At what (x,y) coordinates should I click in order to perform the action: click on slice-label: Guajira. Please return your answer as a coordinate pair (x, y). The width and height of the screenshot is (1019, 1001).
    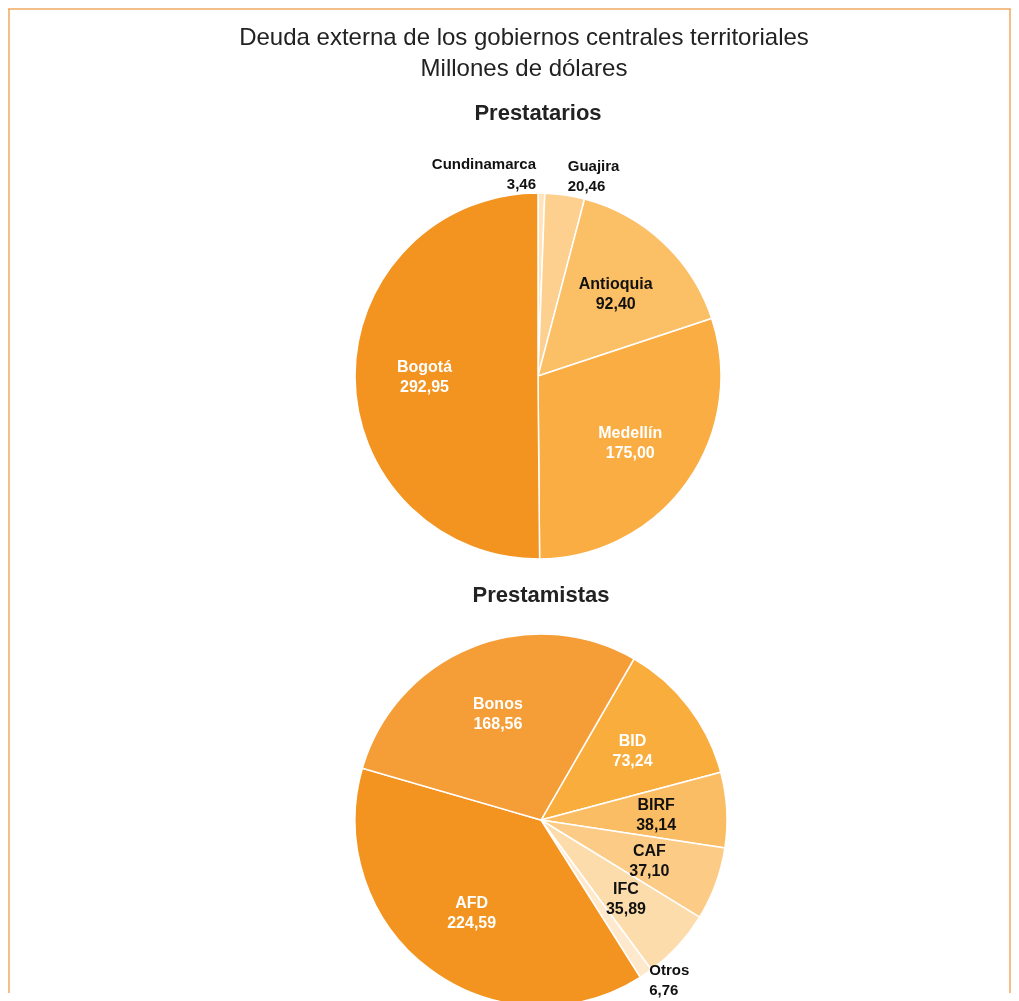
    Looking at the image, I should click on (594, 166).